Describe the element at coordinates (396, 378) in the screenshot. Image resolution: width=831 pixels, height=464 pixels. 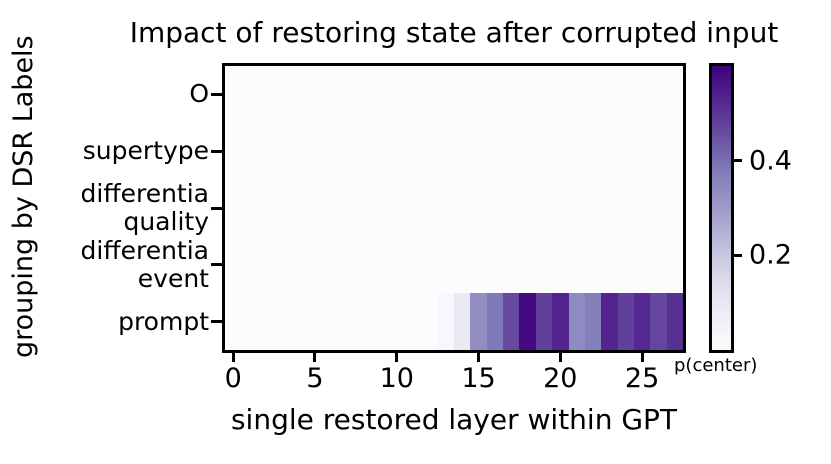
I see `x-tick-label: 10` at that location.